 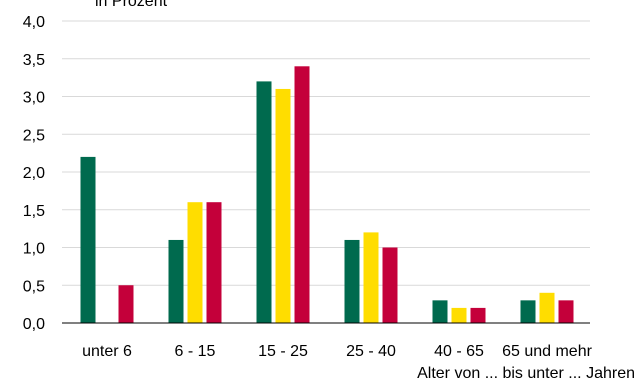 What do you see at coordinates (371, 351) in the screenshot?
I see `x-tick-label: 25 - 40` at bounding box center [371, 351].